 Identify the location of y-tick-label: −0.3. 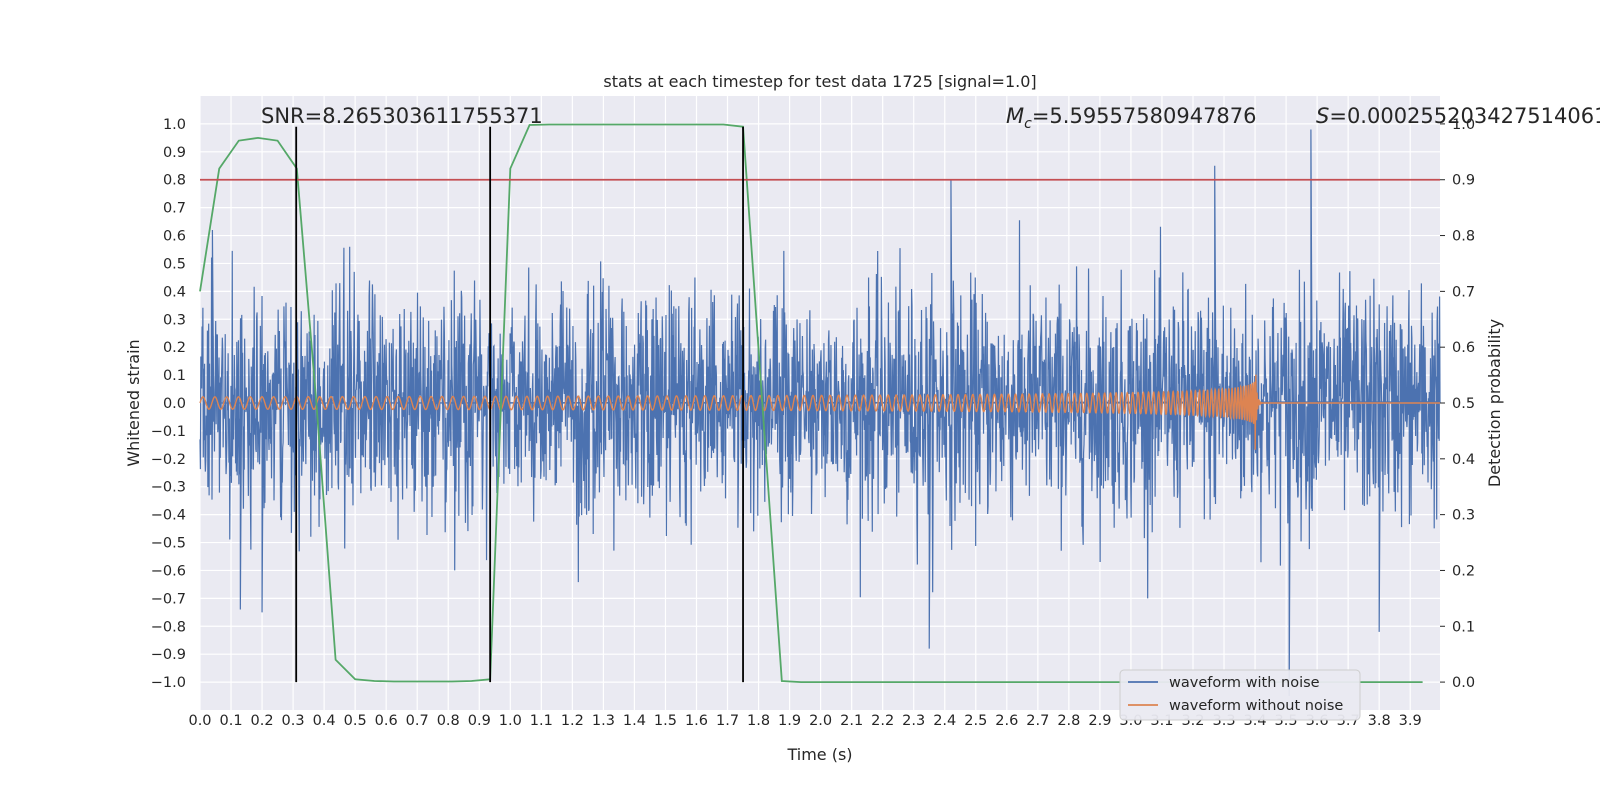
(168, 488).